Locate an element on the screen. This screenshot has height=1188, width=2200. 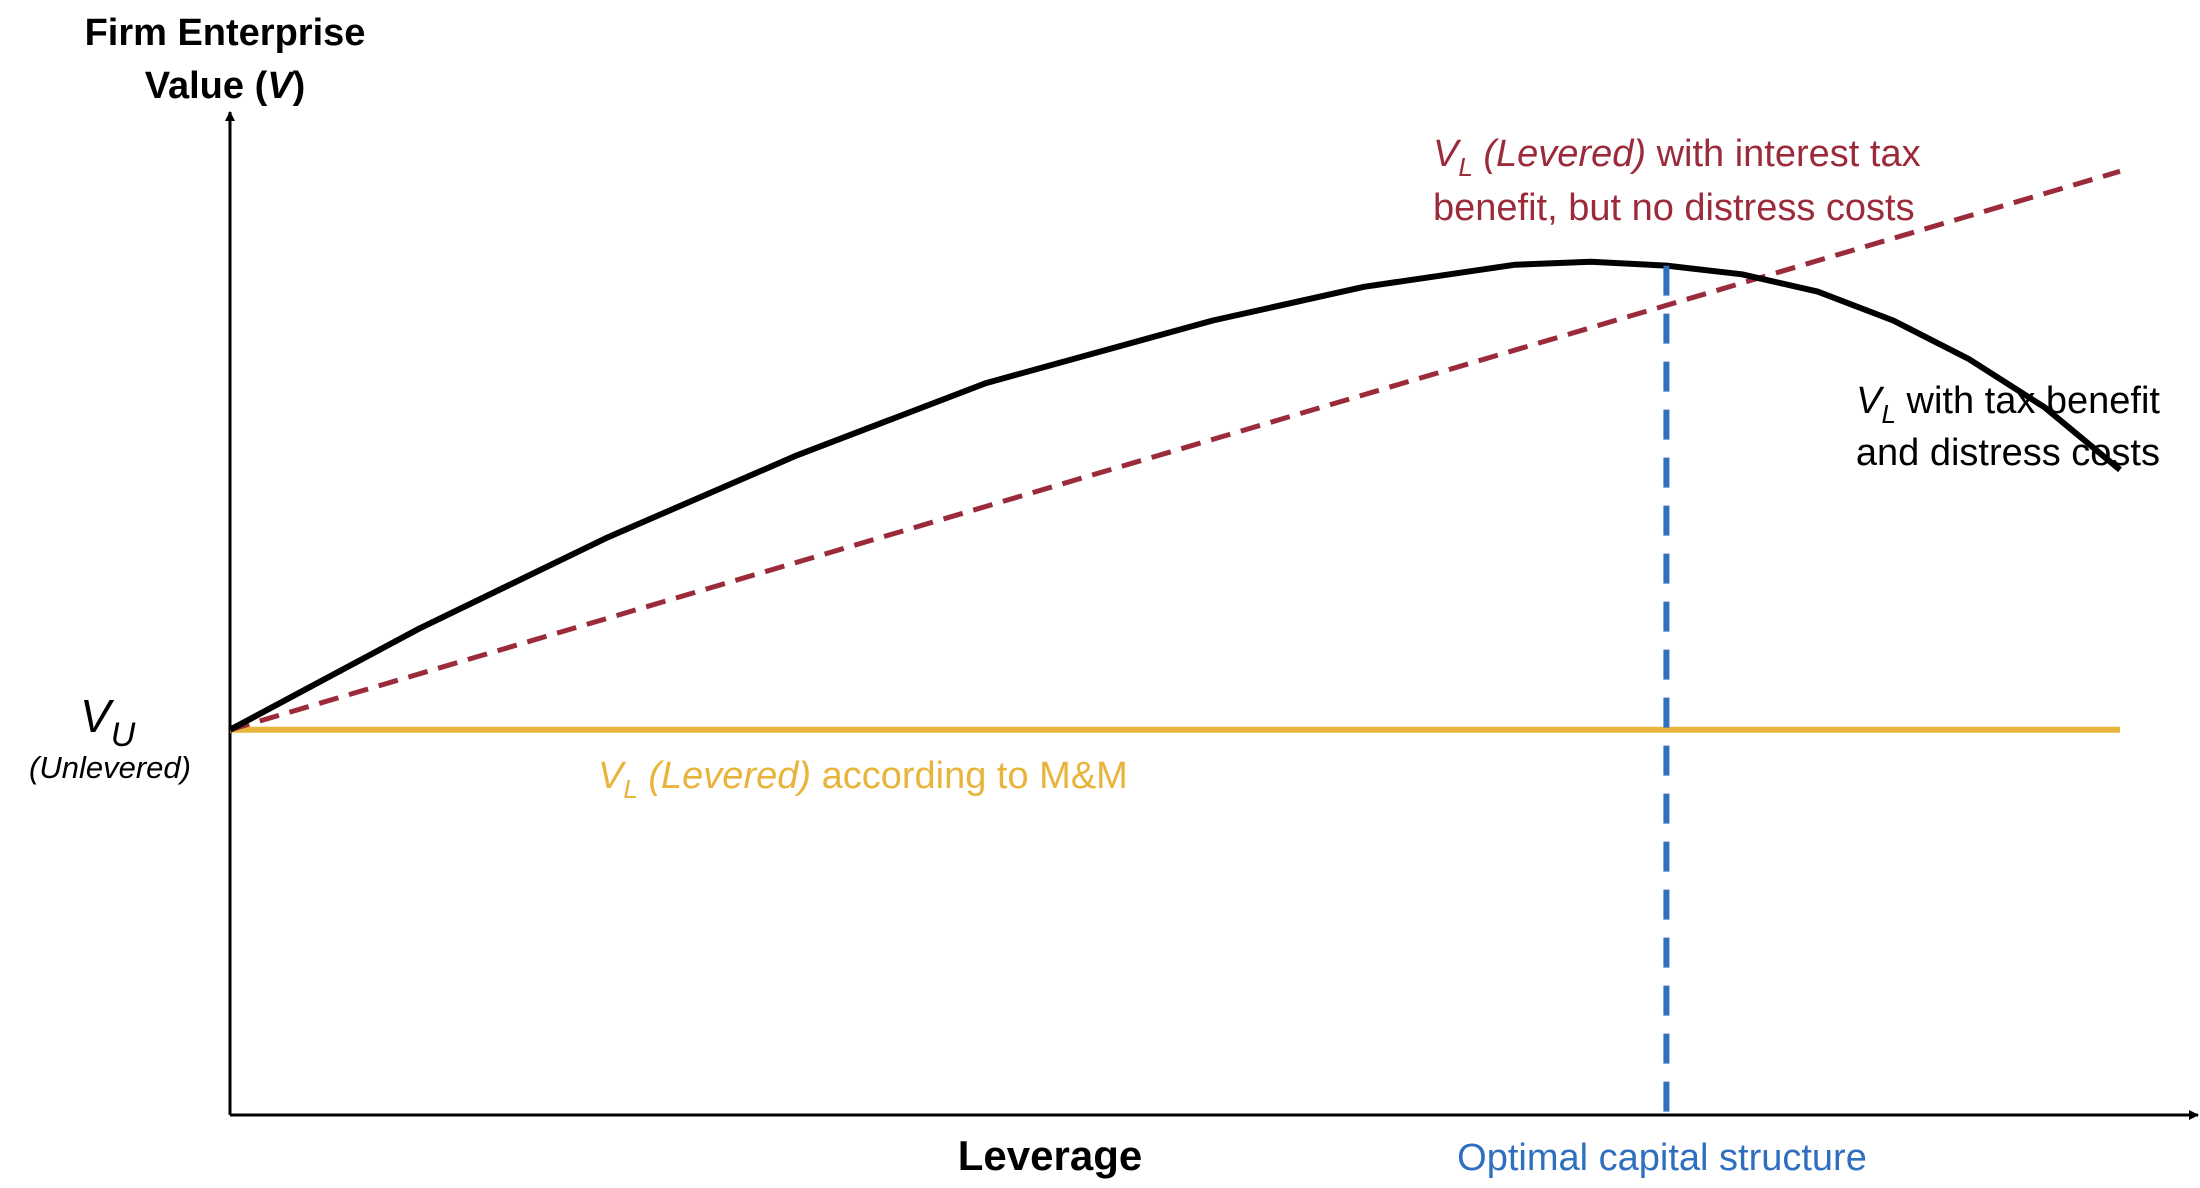
optimal-capital-structure-label: Optimal capital structure is located at coordinates (1662, 1158).